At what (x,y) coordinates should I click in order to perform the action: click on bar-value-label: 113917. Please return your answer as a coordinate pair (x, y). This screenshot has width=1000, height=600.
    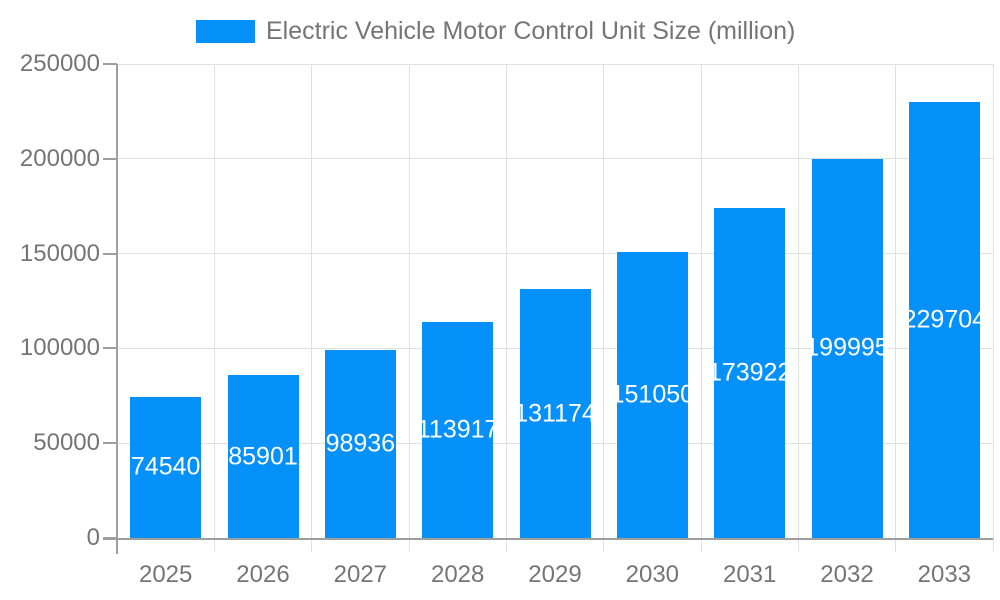
    Looking at the image, I should click on (457, 429).